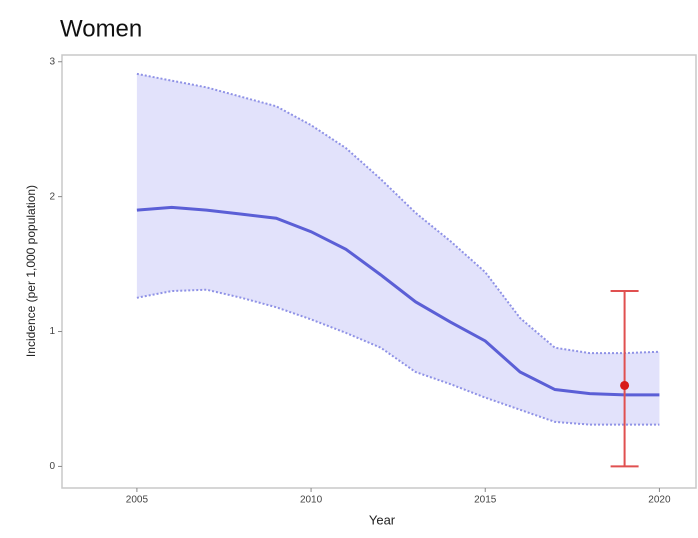 The image size is (698, 538). What do you see at coordinates (52, 196) in the screenshot?
I see `y-tick-label: 2` at bounding box center [52, 196].